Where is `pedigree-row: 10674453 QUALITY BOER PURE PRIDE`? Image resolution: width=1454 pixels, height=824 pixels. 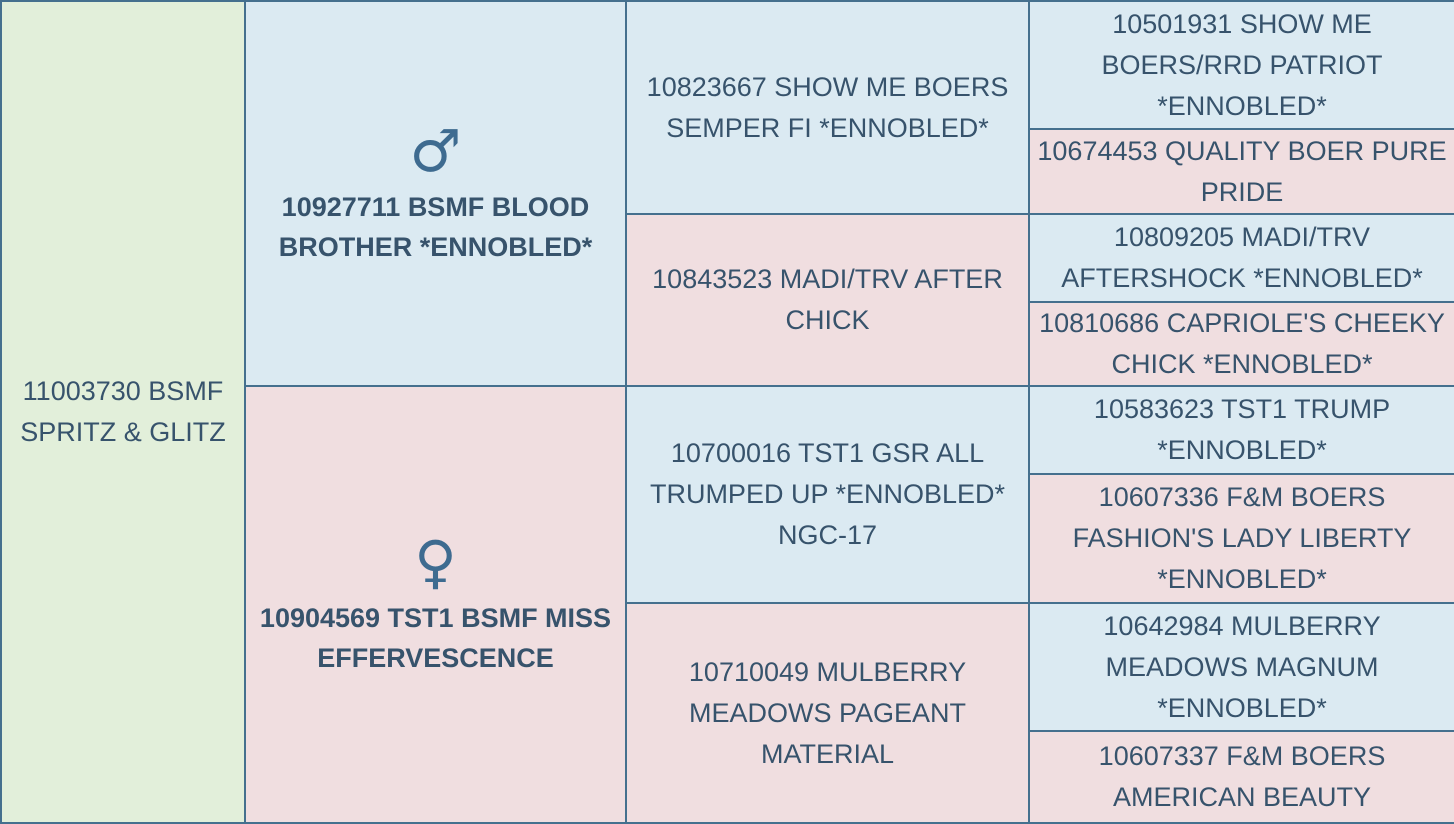 pedigree-row: 10674453 QUALITY BOER PURE PRIDE is located at coordinates (727, 171).